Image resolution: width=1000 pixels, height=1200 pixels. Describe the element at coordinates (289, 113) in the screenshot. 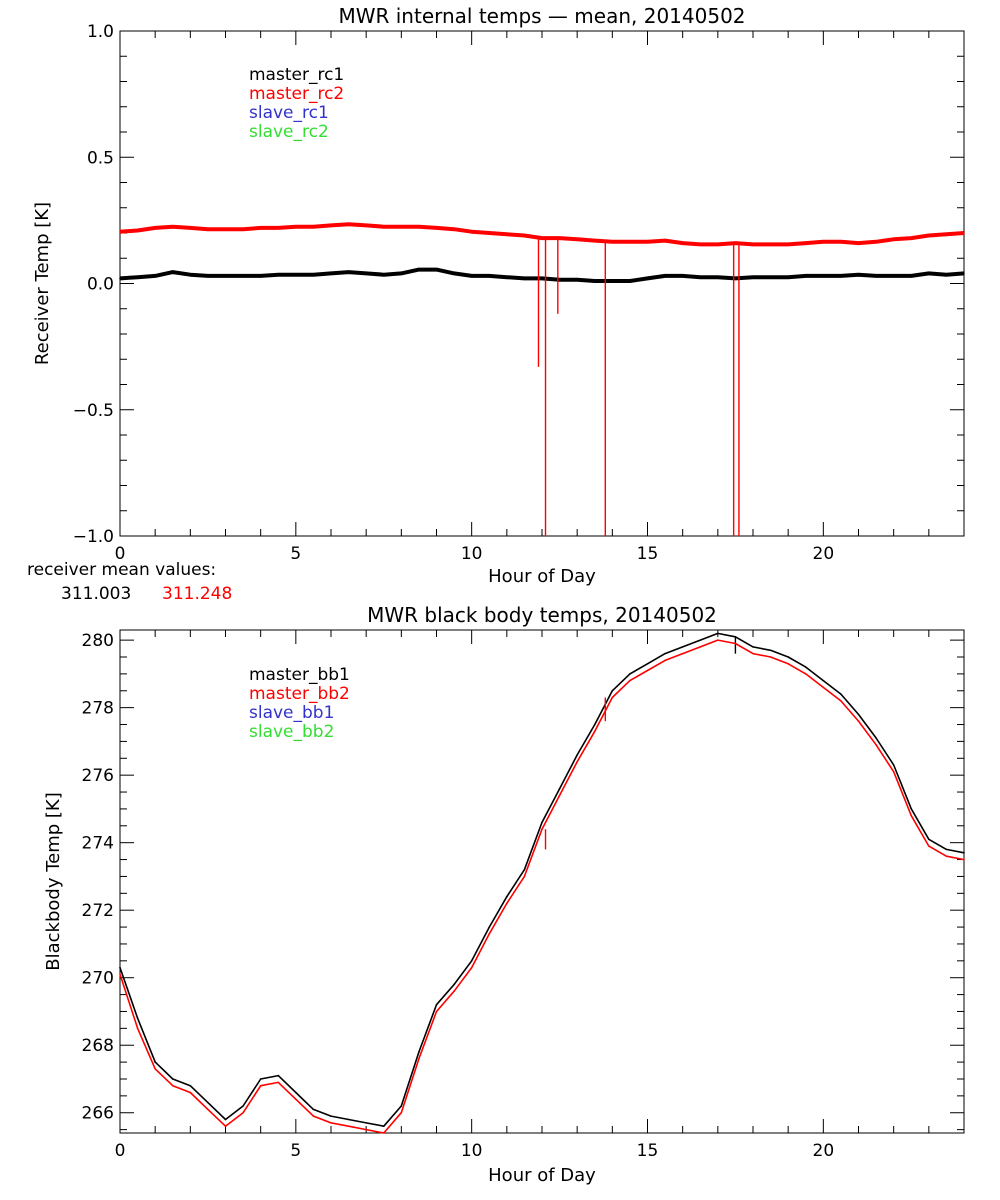

I see `legend-entry: slave_rc1` at that location.